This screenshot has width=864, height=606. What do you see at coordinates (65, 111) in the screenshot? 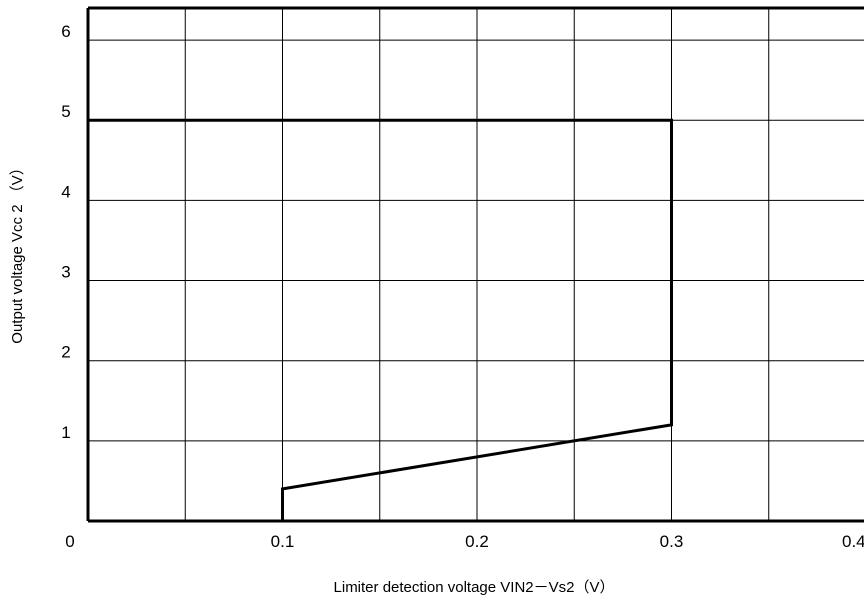
I see `y-tick-label: 5` at bounding box center [65, 111].